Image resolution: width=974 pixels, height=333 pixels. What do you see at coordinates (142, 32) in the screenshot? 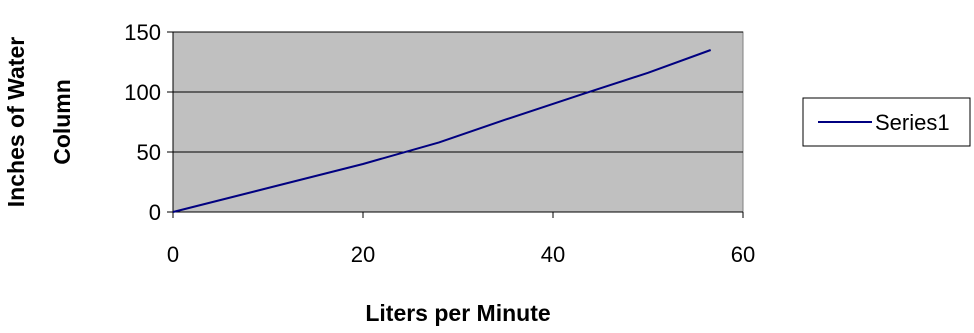
I see `y-tick-label-150: 150` at bounding box center [142, 32].